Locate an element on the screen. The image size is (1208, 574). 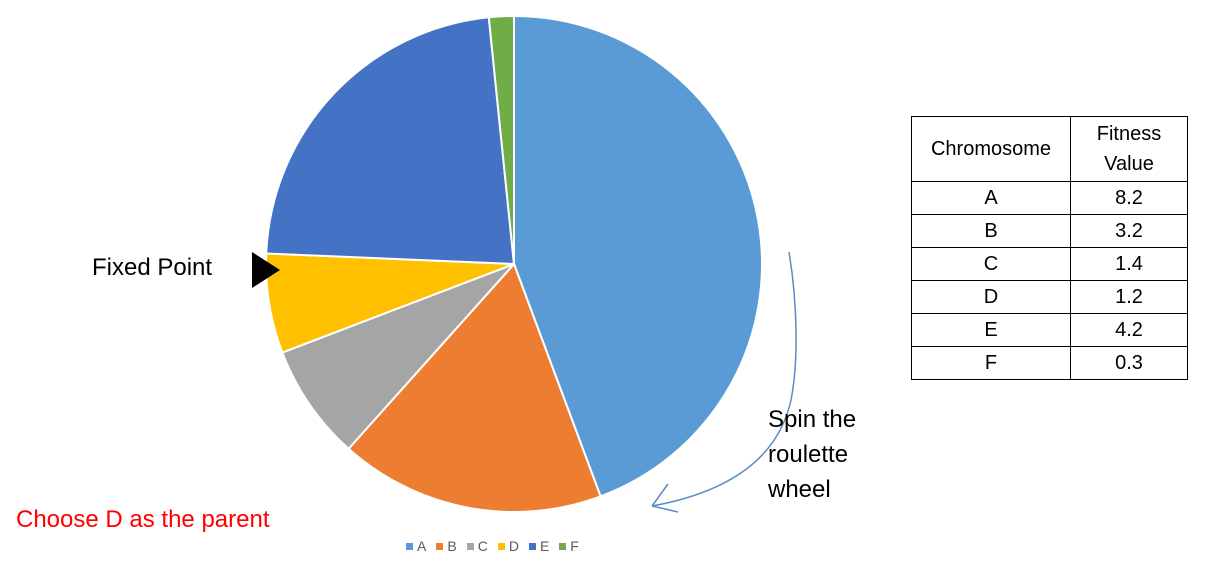
spin-arrow is located at coordinates (724, 382).